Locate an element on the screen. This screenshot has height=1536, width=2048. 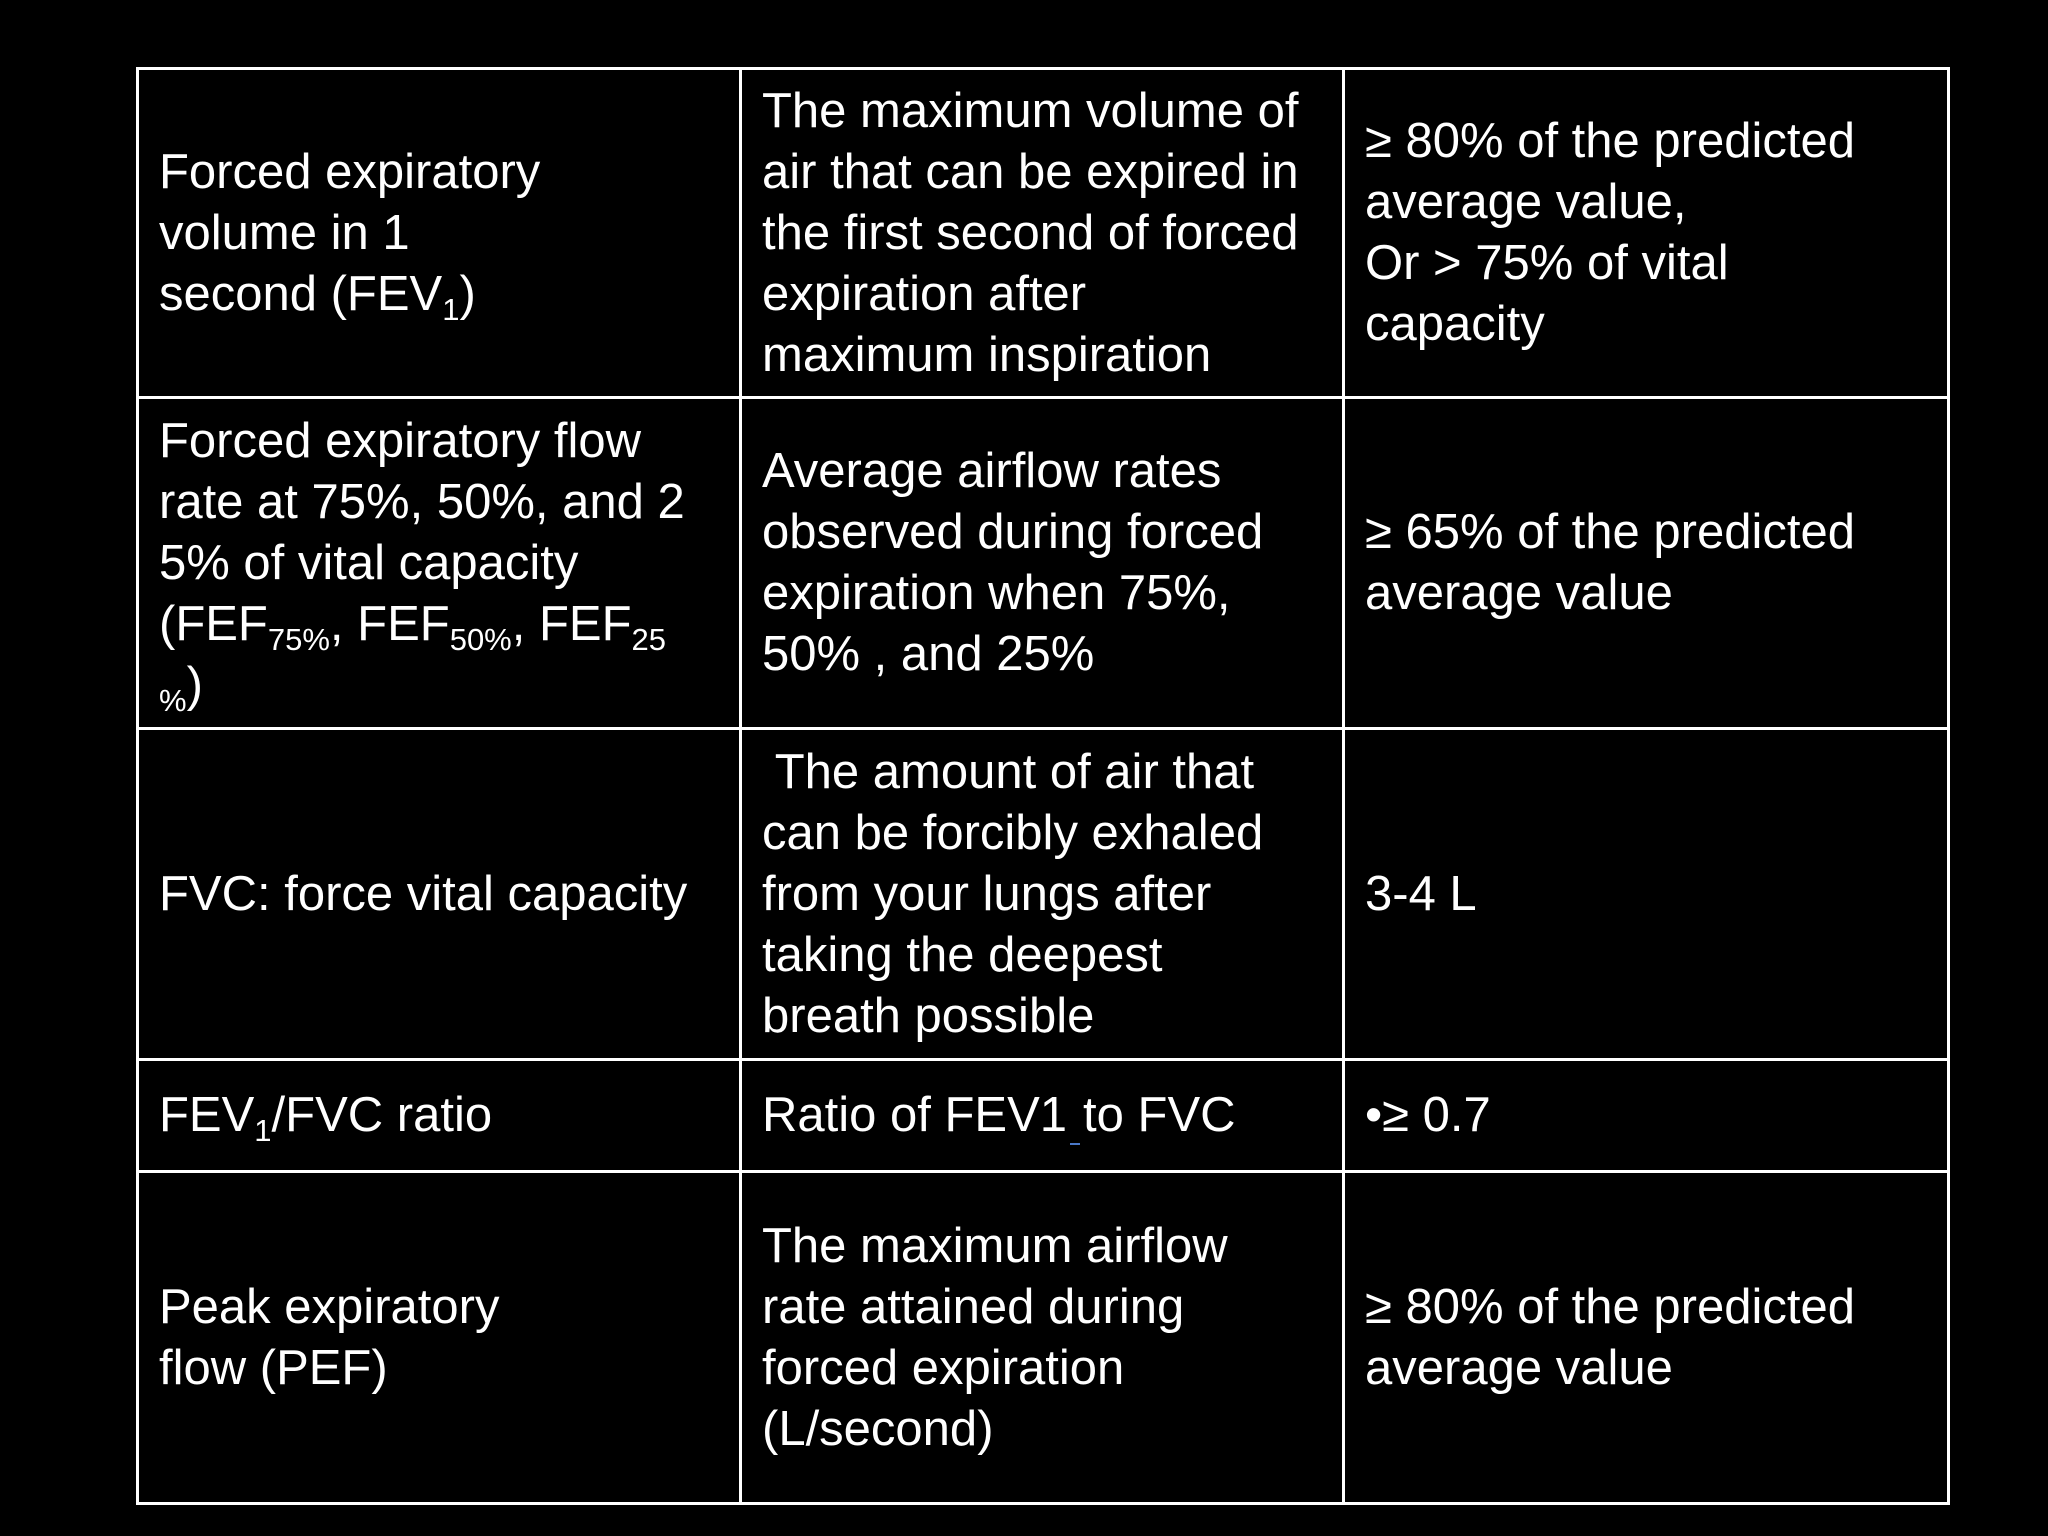
definition-line: breath possible is located at coordinates (928, 1015).